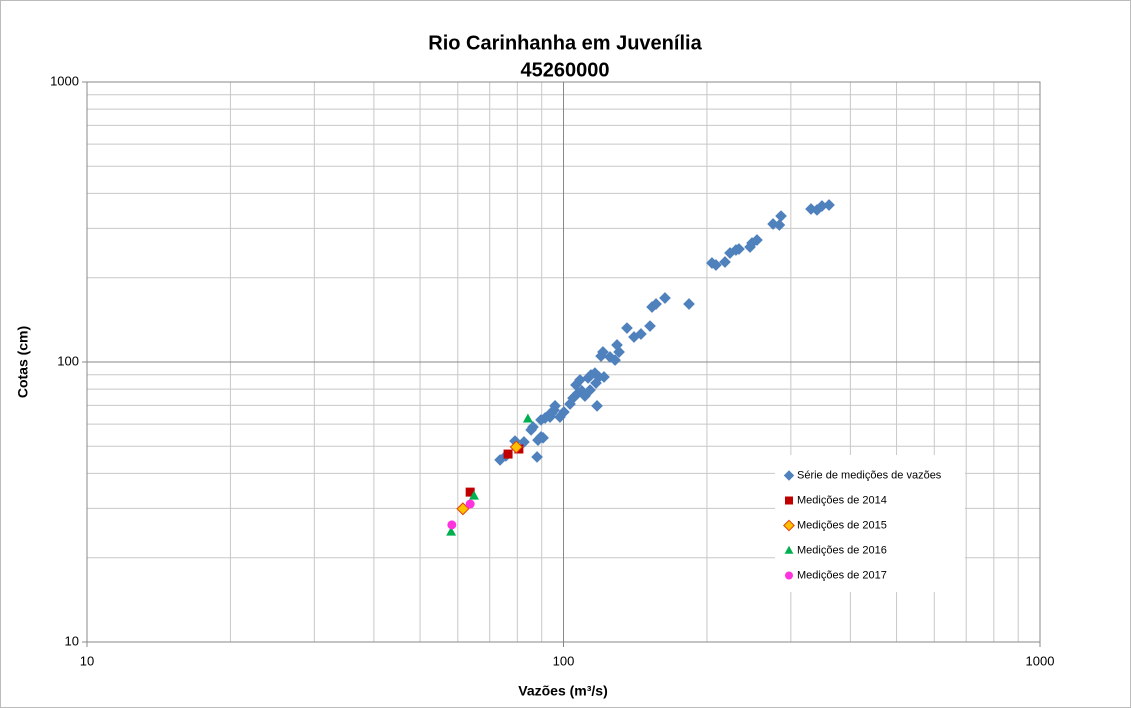  I want to click on legend-label: Medições de 2014, so click(842, 500).